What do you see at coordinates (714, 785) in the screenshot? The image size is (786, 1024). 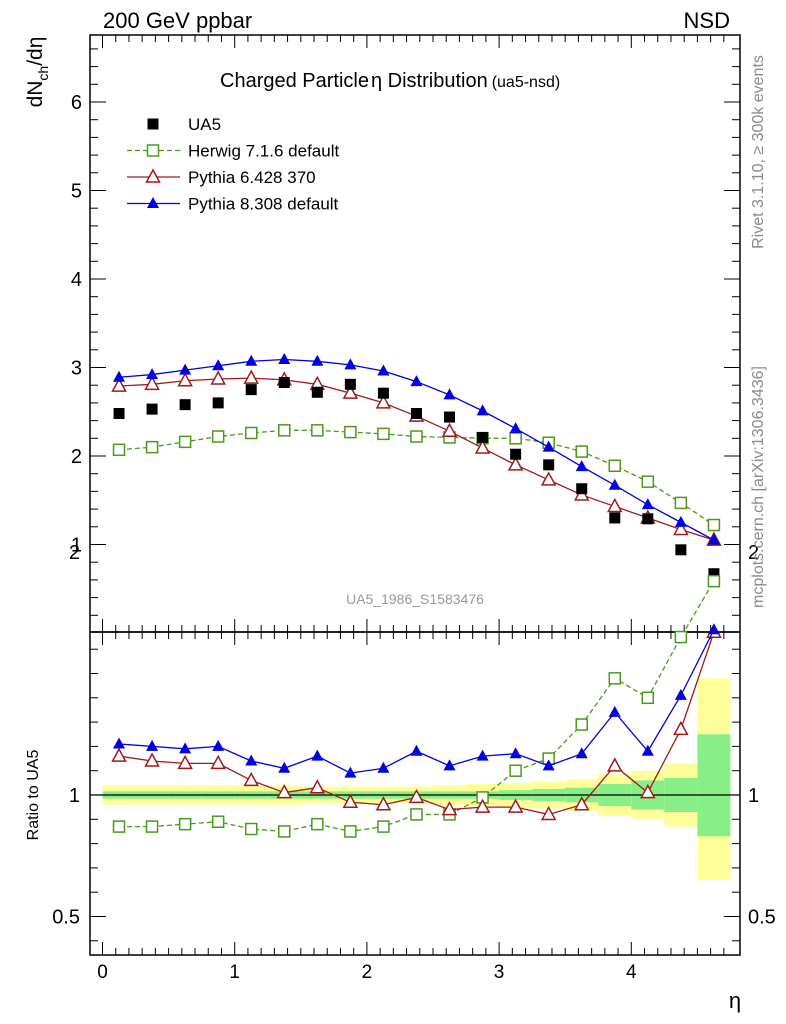 I see `inner-band-bin` at bounding box center [714, 785].